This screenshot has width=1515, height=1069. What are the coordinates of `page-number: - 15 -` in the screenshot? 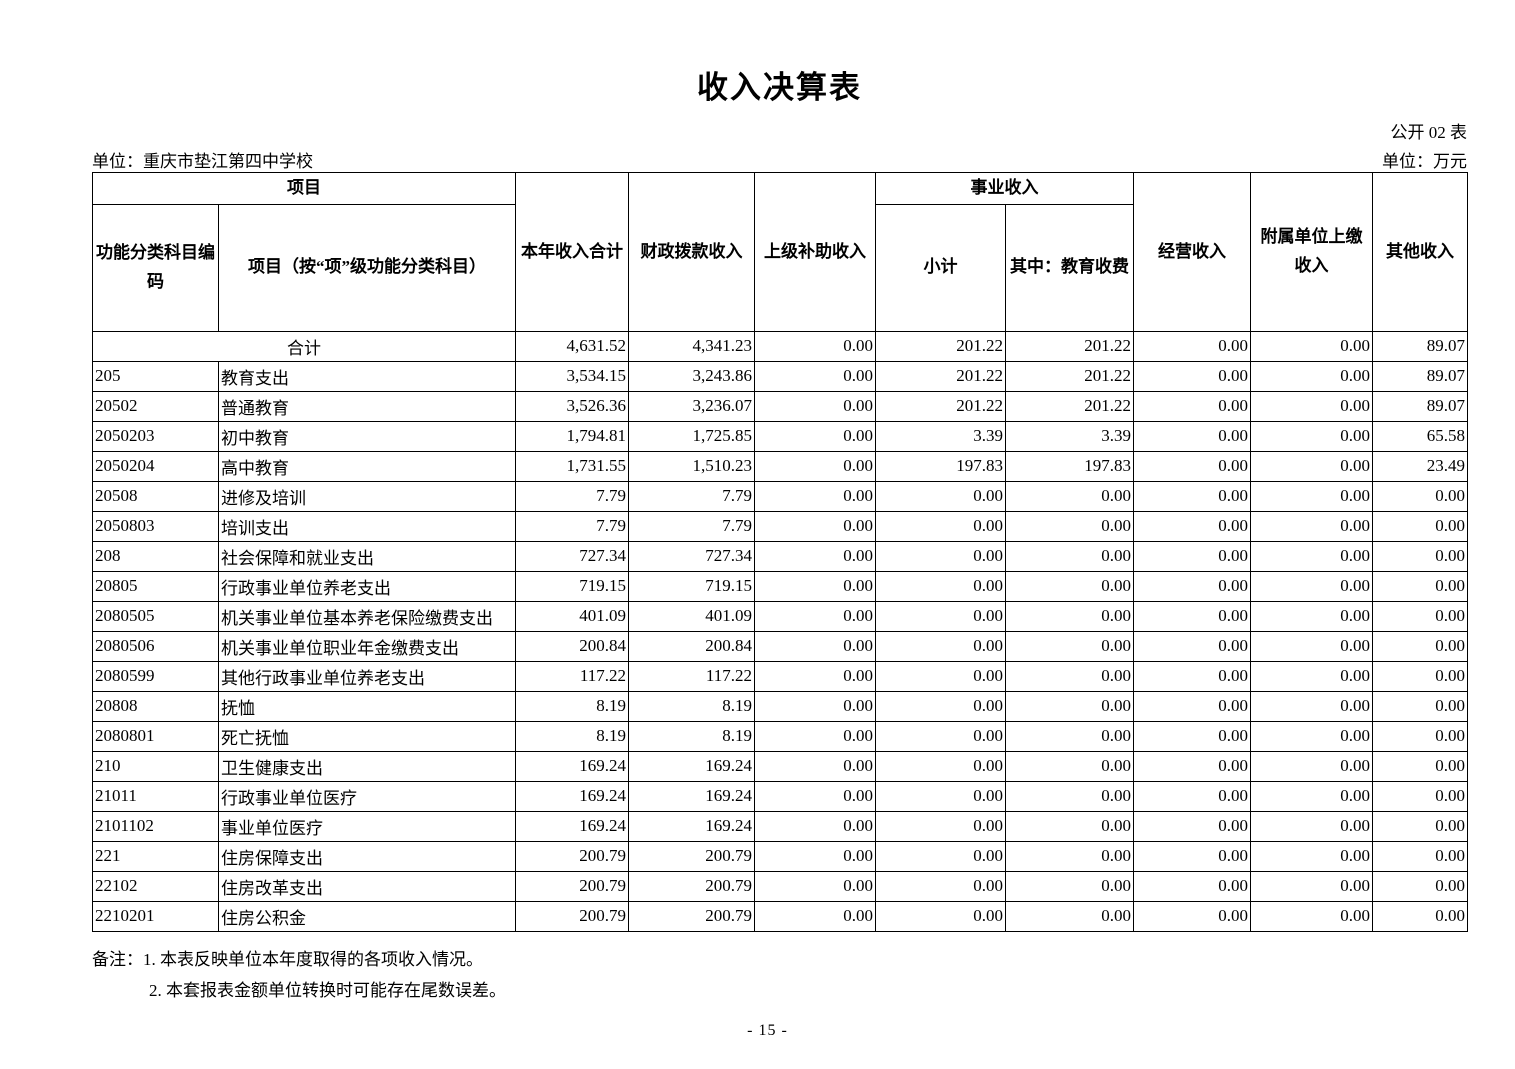 It's located at (767, 1030).